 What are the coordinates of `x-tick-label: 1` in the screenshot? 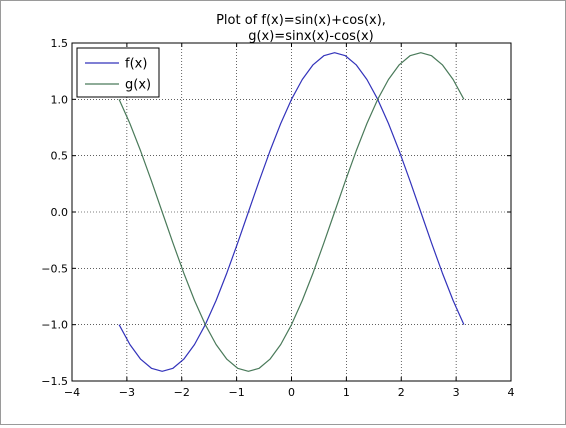 It's located at (346, 392).